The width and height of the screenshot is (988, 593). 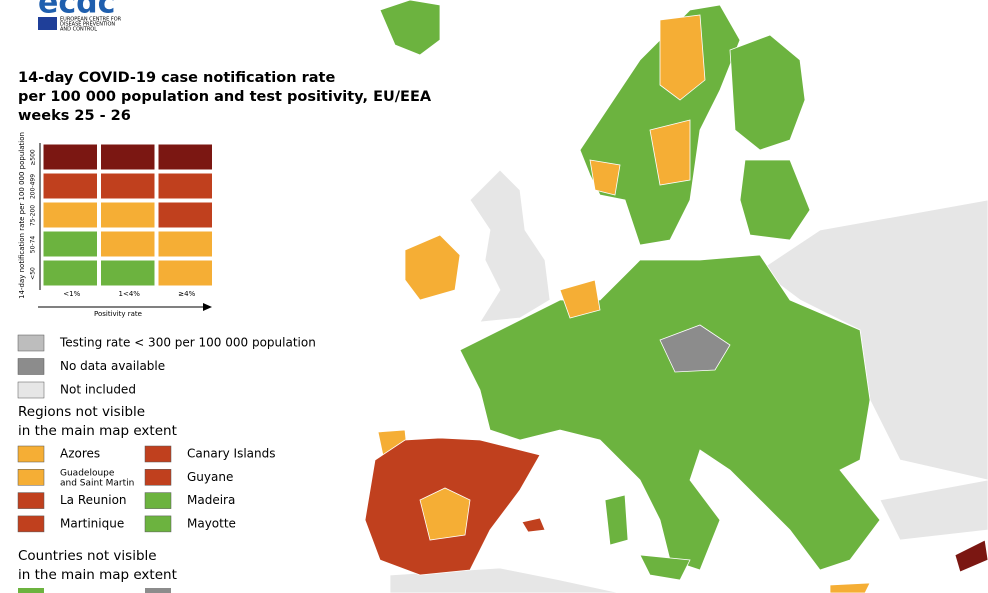 I want to click on region-label: Madeira, so click(x=211, y=500).